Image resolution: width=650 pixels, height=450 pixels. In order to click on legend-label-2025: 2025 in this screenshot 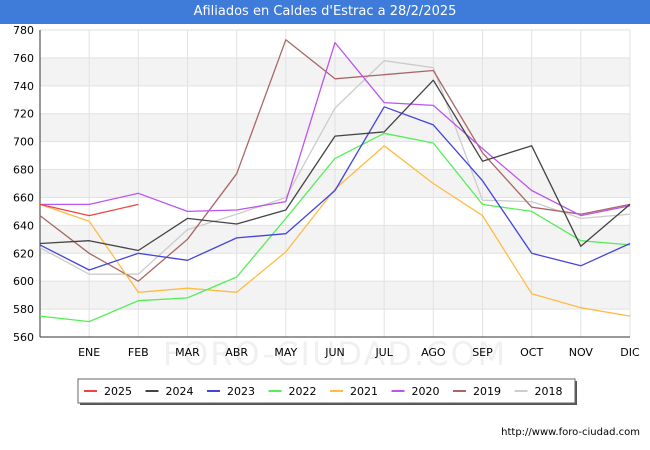, I will do `click(118, 391)`.